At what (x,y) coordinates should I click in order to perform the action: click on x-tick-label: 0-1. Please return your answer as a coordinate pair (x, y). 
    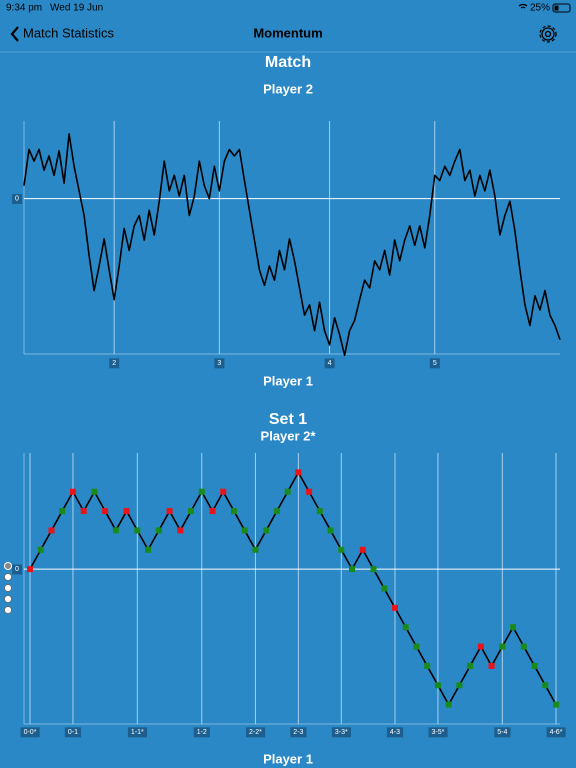
    Looking at the image, I should click on (73, 732).